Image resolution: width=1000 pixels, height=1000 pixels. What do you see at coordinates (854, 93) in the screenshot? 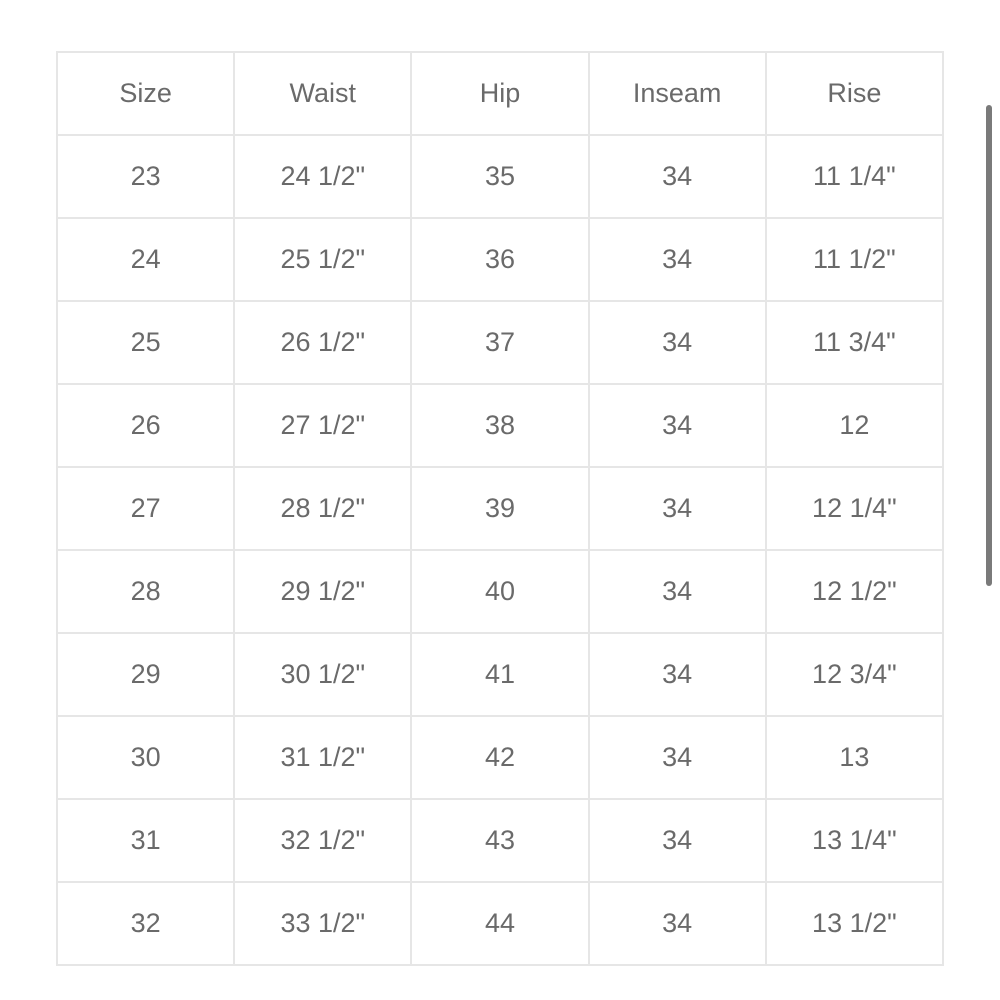
I see `column-header-rise: Rise` at bounding box center [854, 93].